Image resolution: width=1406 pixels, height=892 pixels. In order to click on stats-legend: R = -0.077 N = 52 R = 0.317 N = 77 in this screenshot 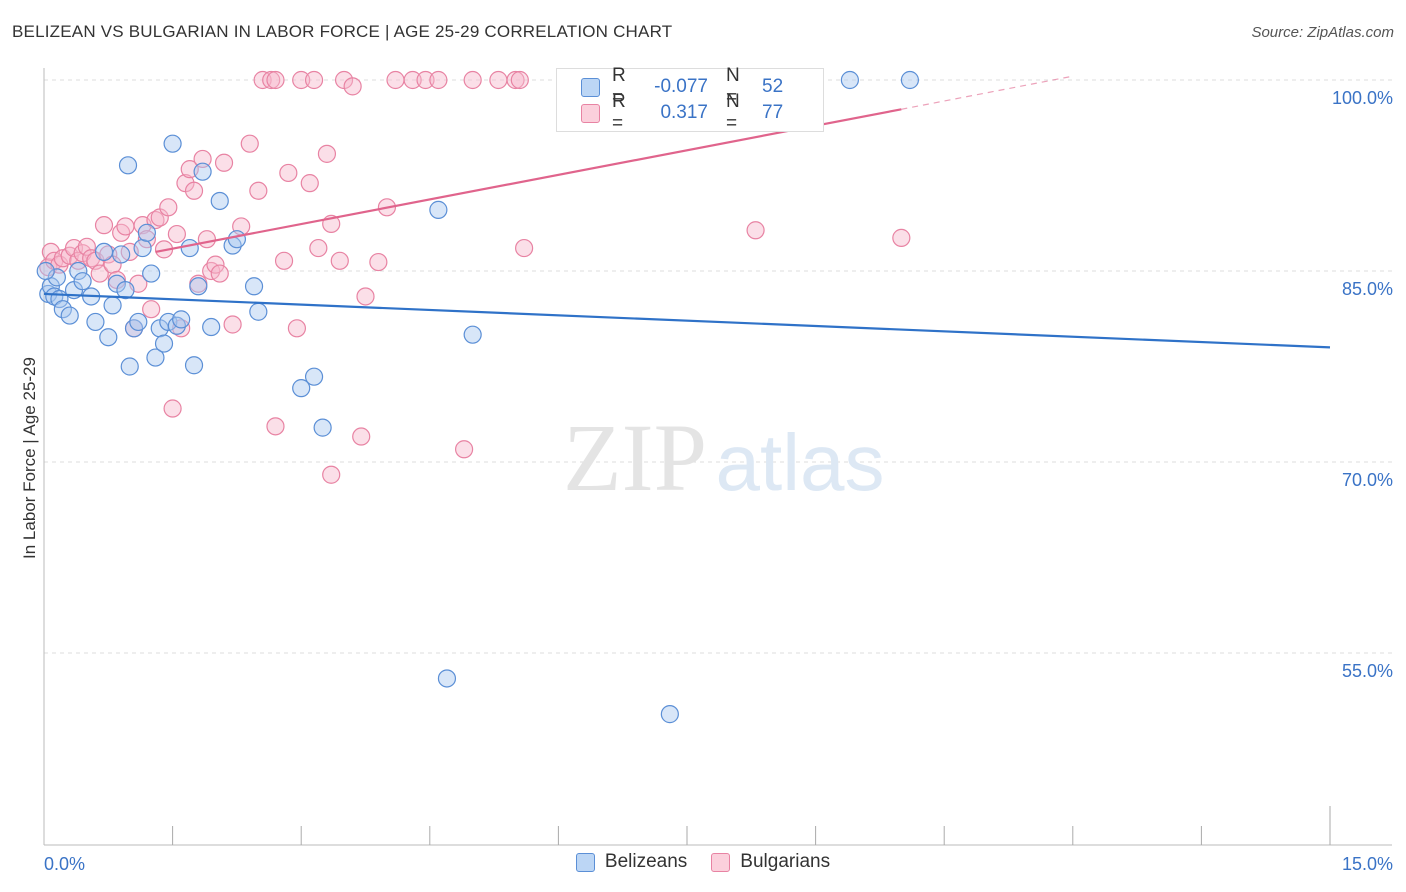, I will do `click(690, 99)`.